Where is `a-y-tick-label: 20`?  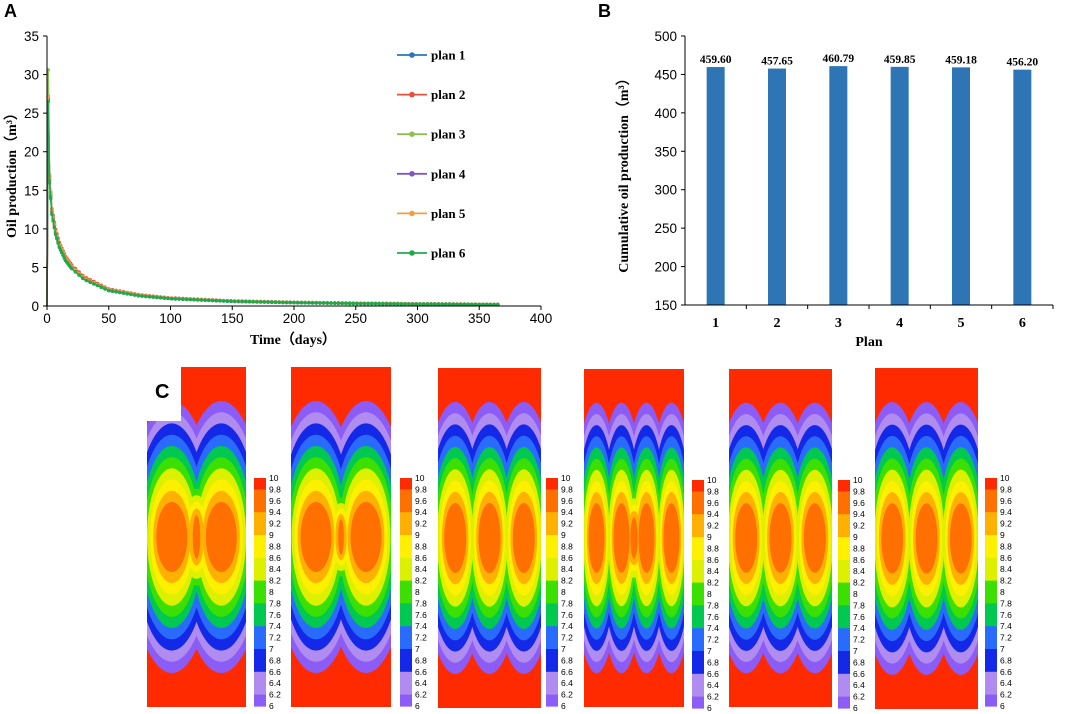 a-y-tick-label: 20 is located at coordinates (31, 152).